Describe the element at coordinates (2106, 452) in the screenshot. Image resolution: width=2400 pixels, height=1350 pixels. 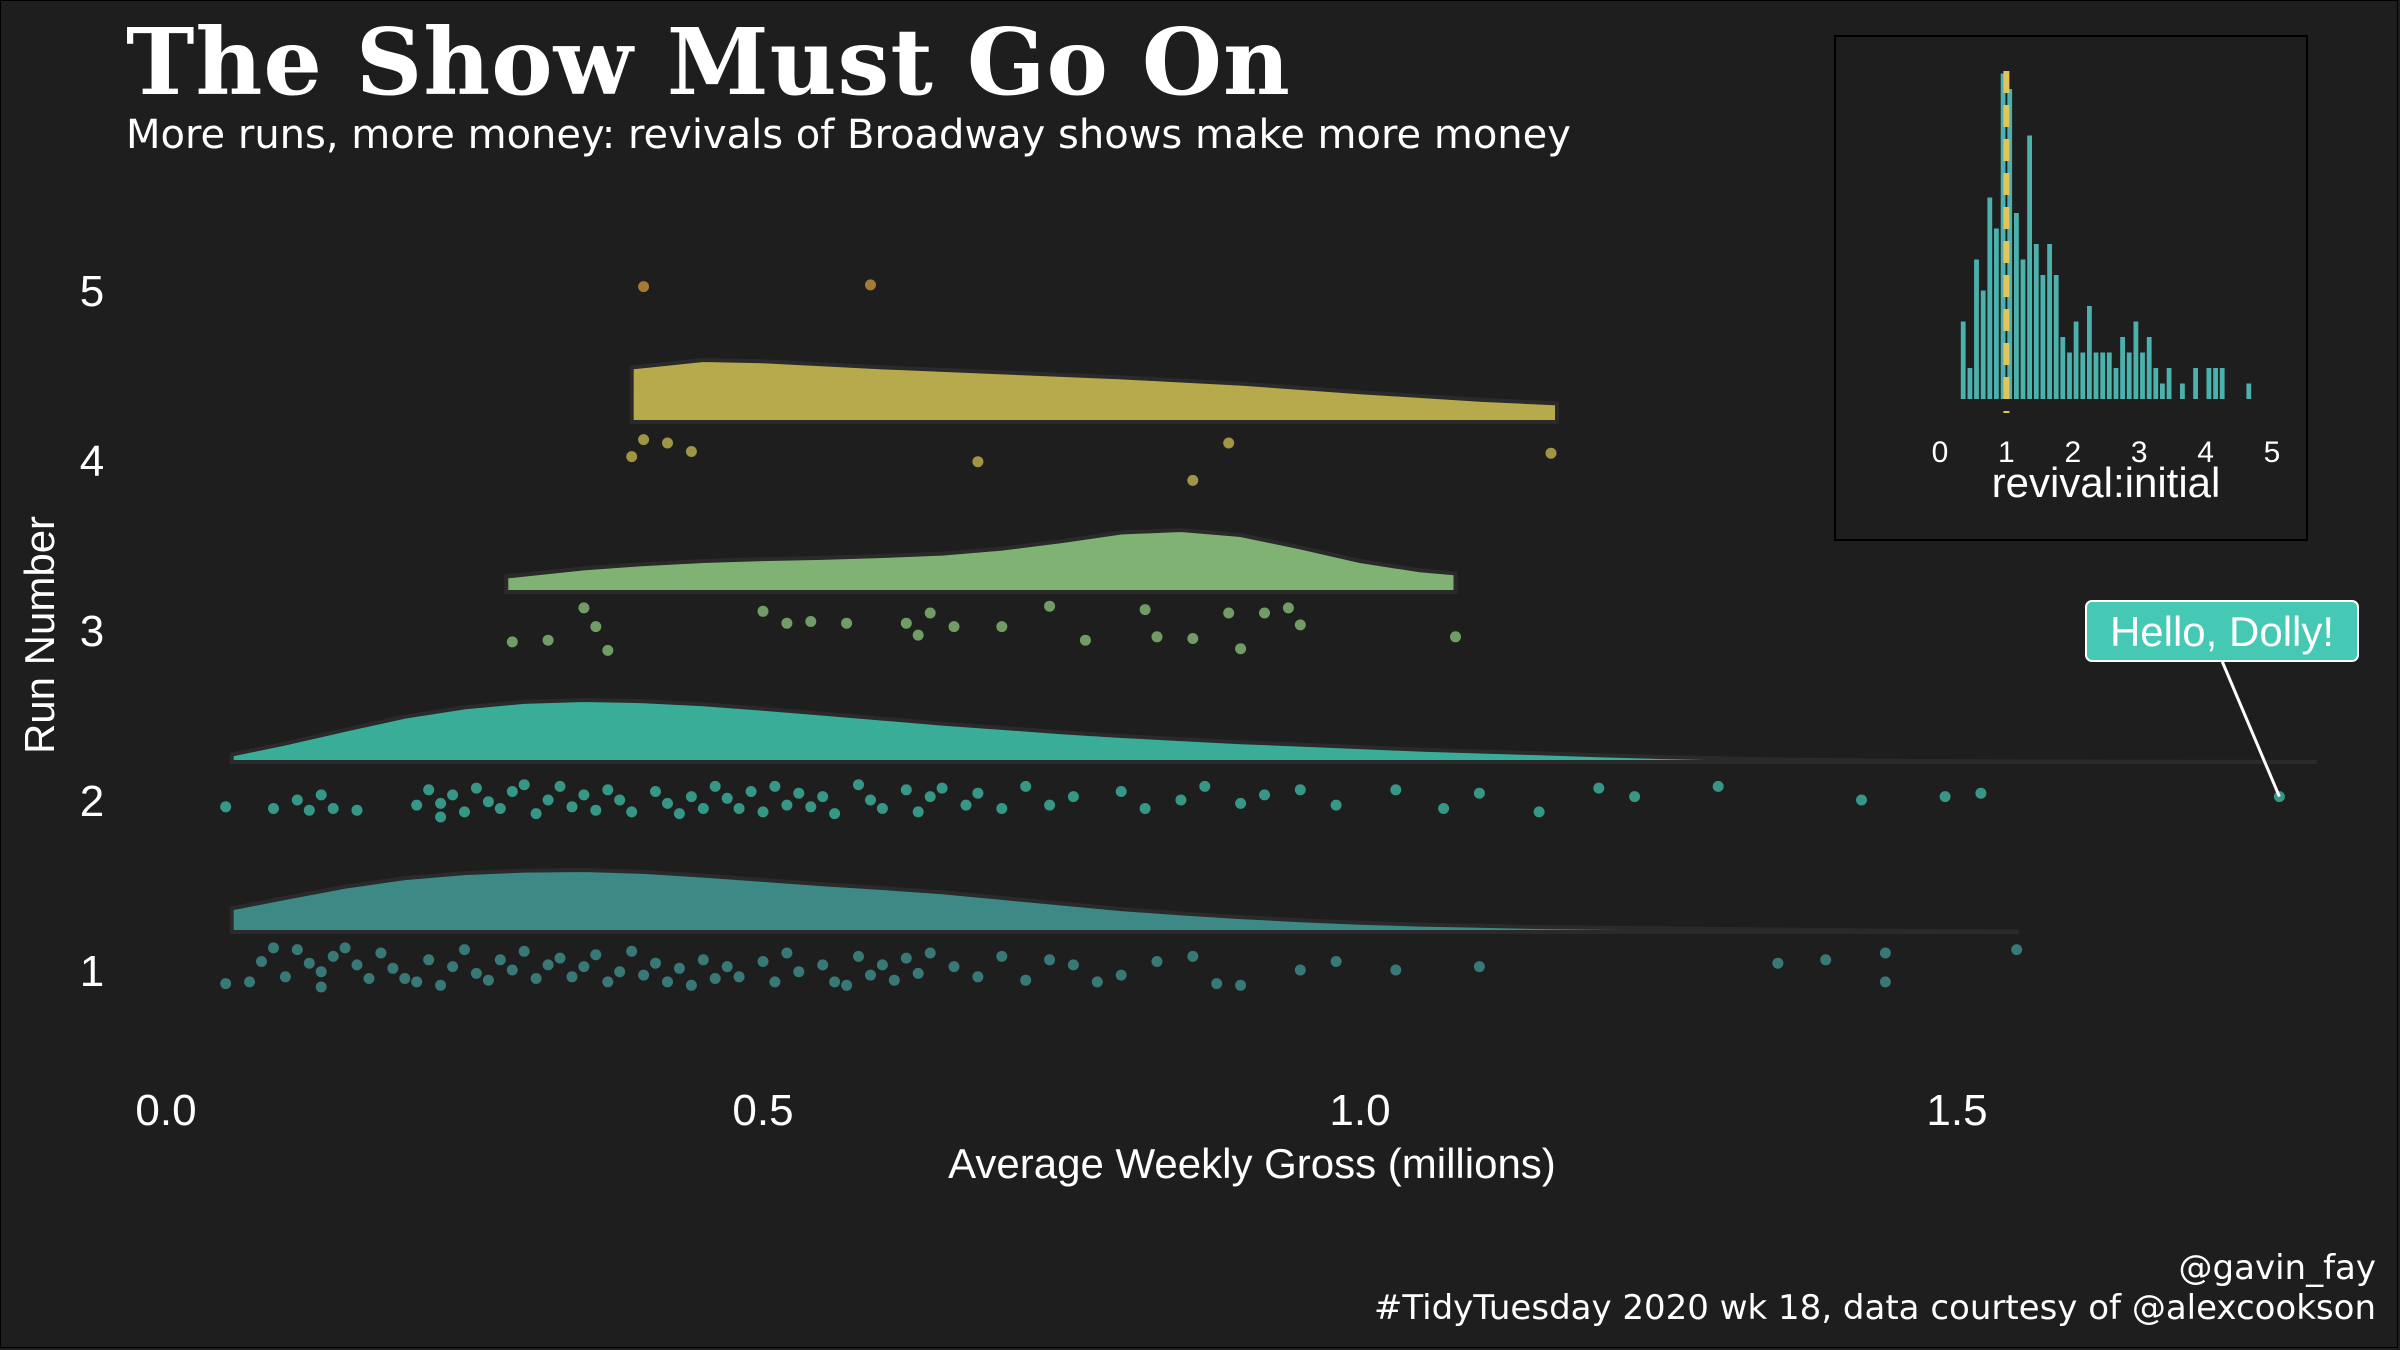
I see `inset-x-axis: 0 1 2 3 4 5` at that location.